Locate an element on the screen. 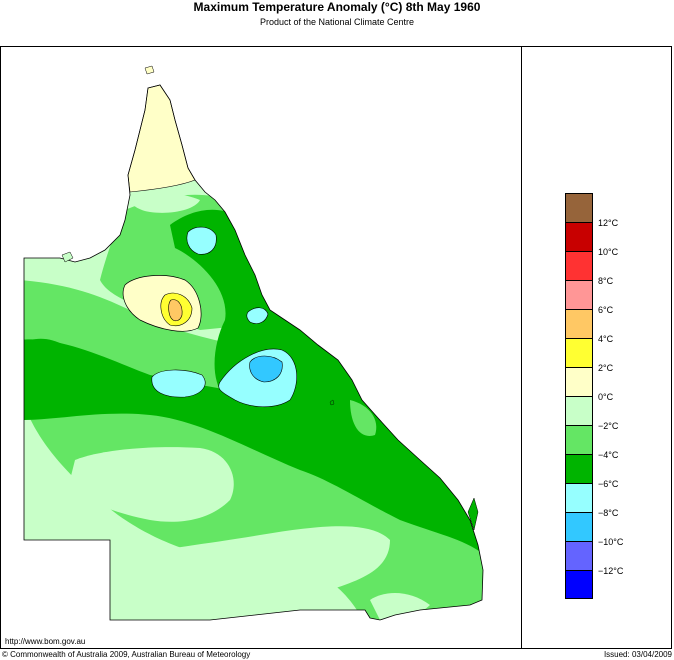 The image size is (674, 660). legend-colorbar is located at coordinates (579, 396).